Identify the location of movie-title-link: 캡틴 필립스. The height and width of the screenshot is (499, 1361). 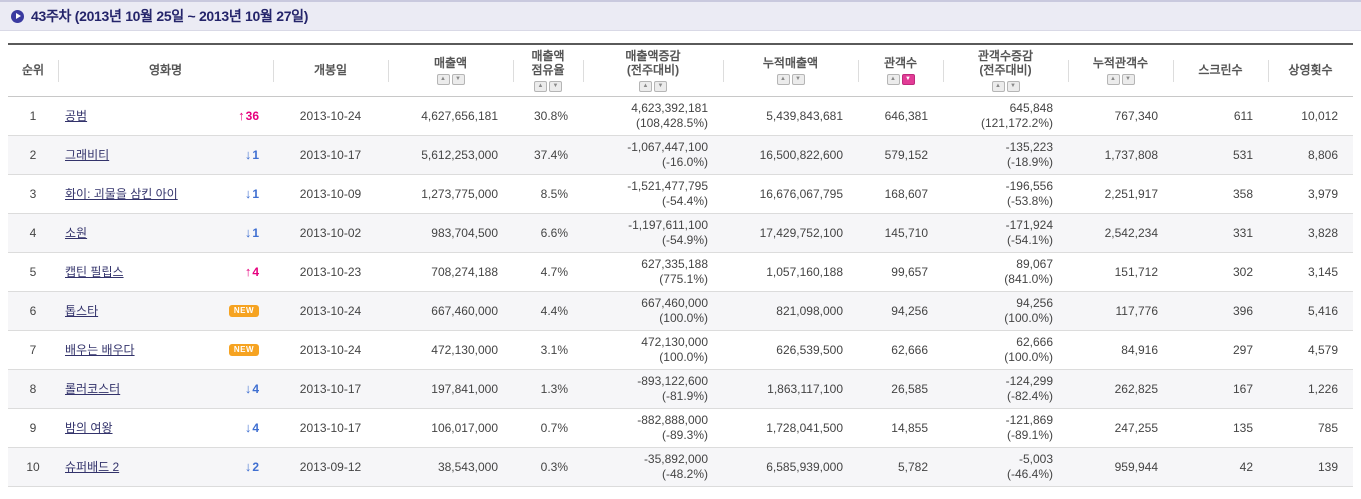
(94, 272).